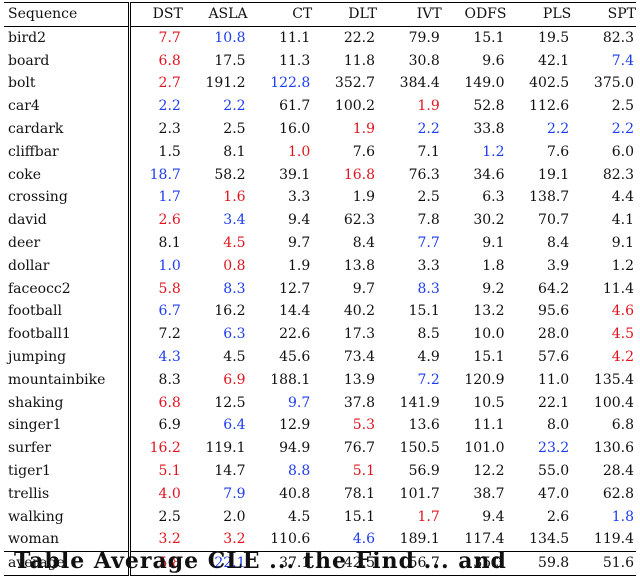 This screenshot has height=576, width=640. What do you see at coordinates (67, 448) in the screenshot?
I see `sequence-name-cell: surfer` at bounding box center [67, 448].